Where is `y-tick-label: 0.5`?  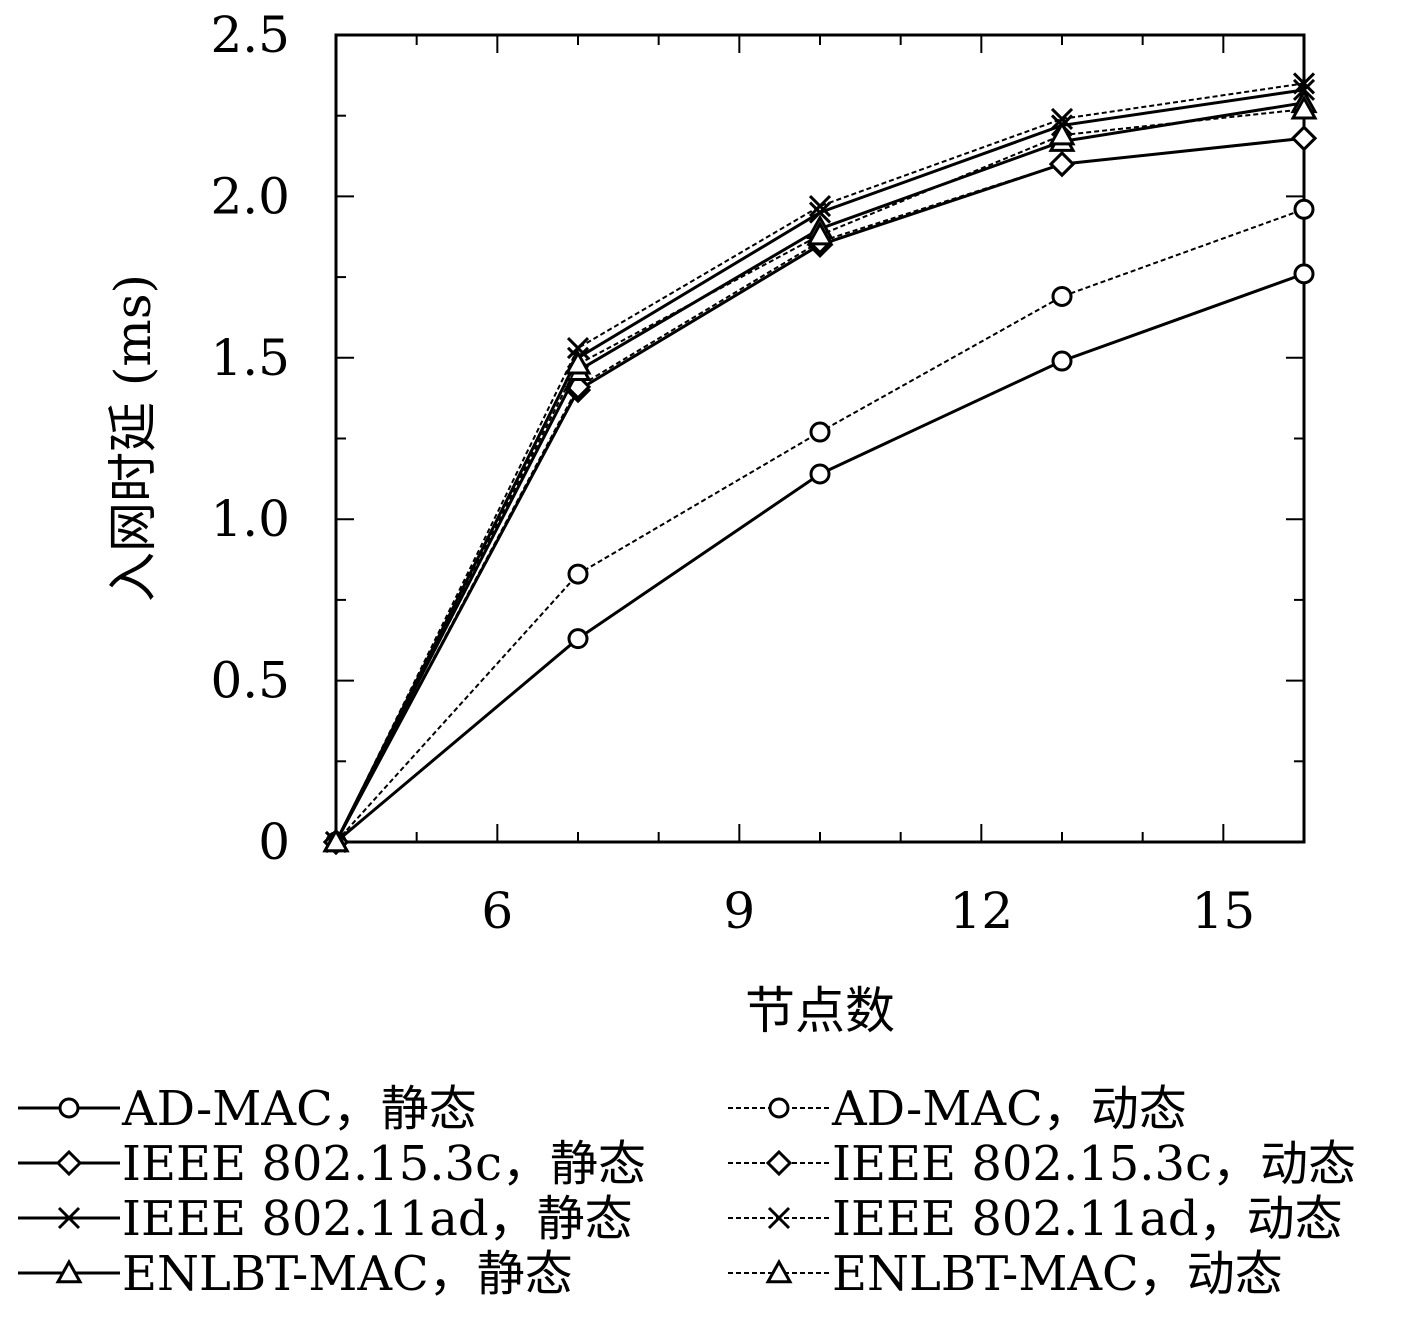
y-tick-label: 0.5 is located at coordinates (250, 681).